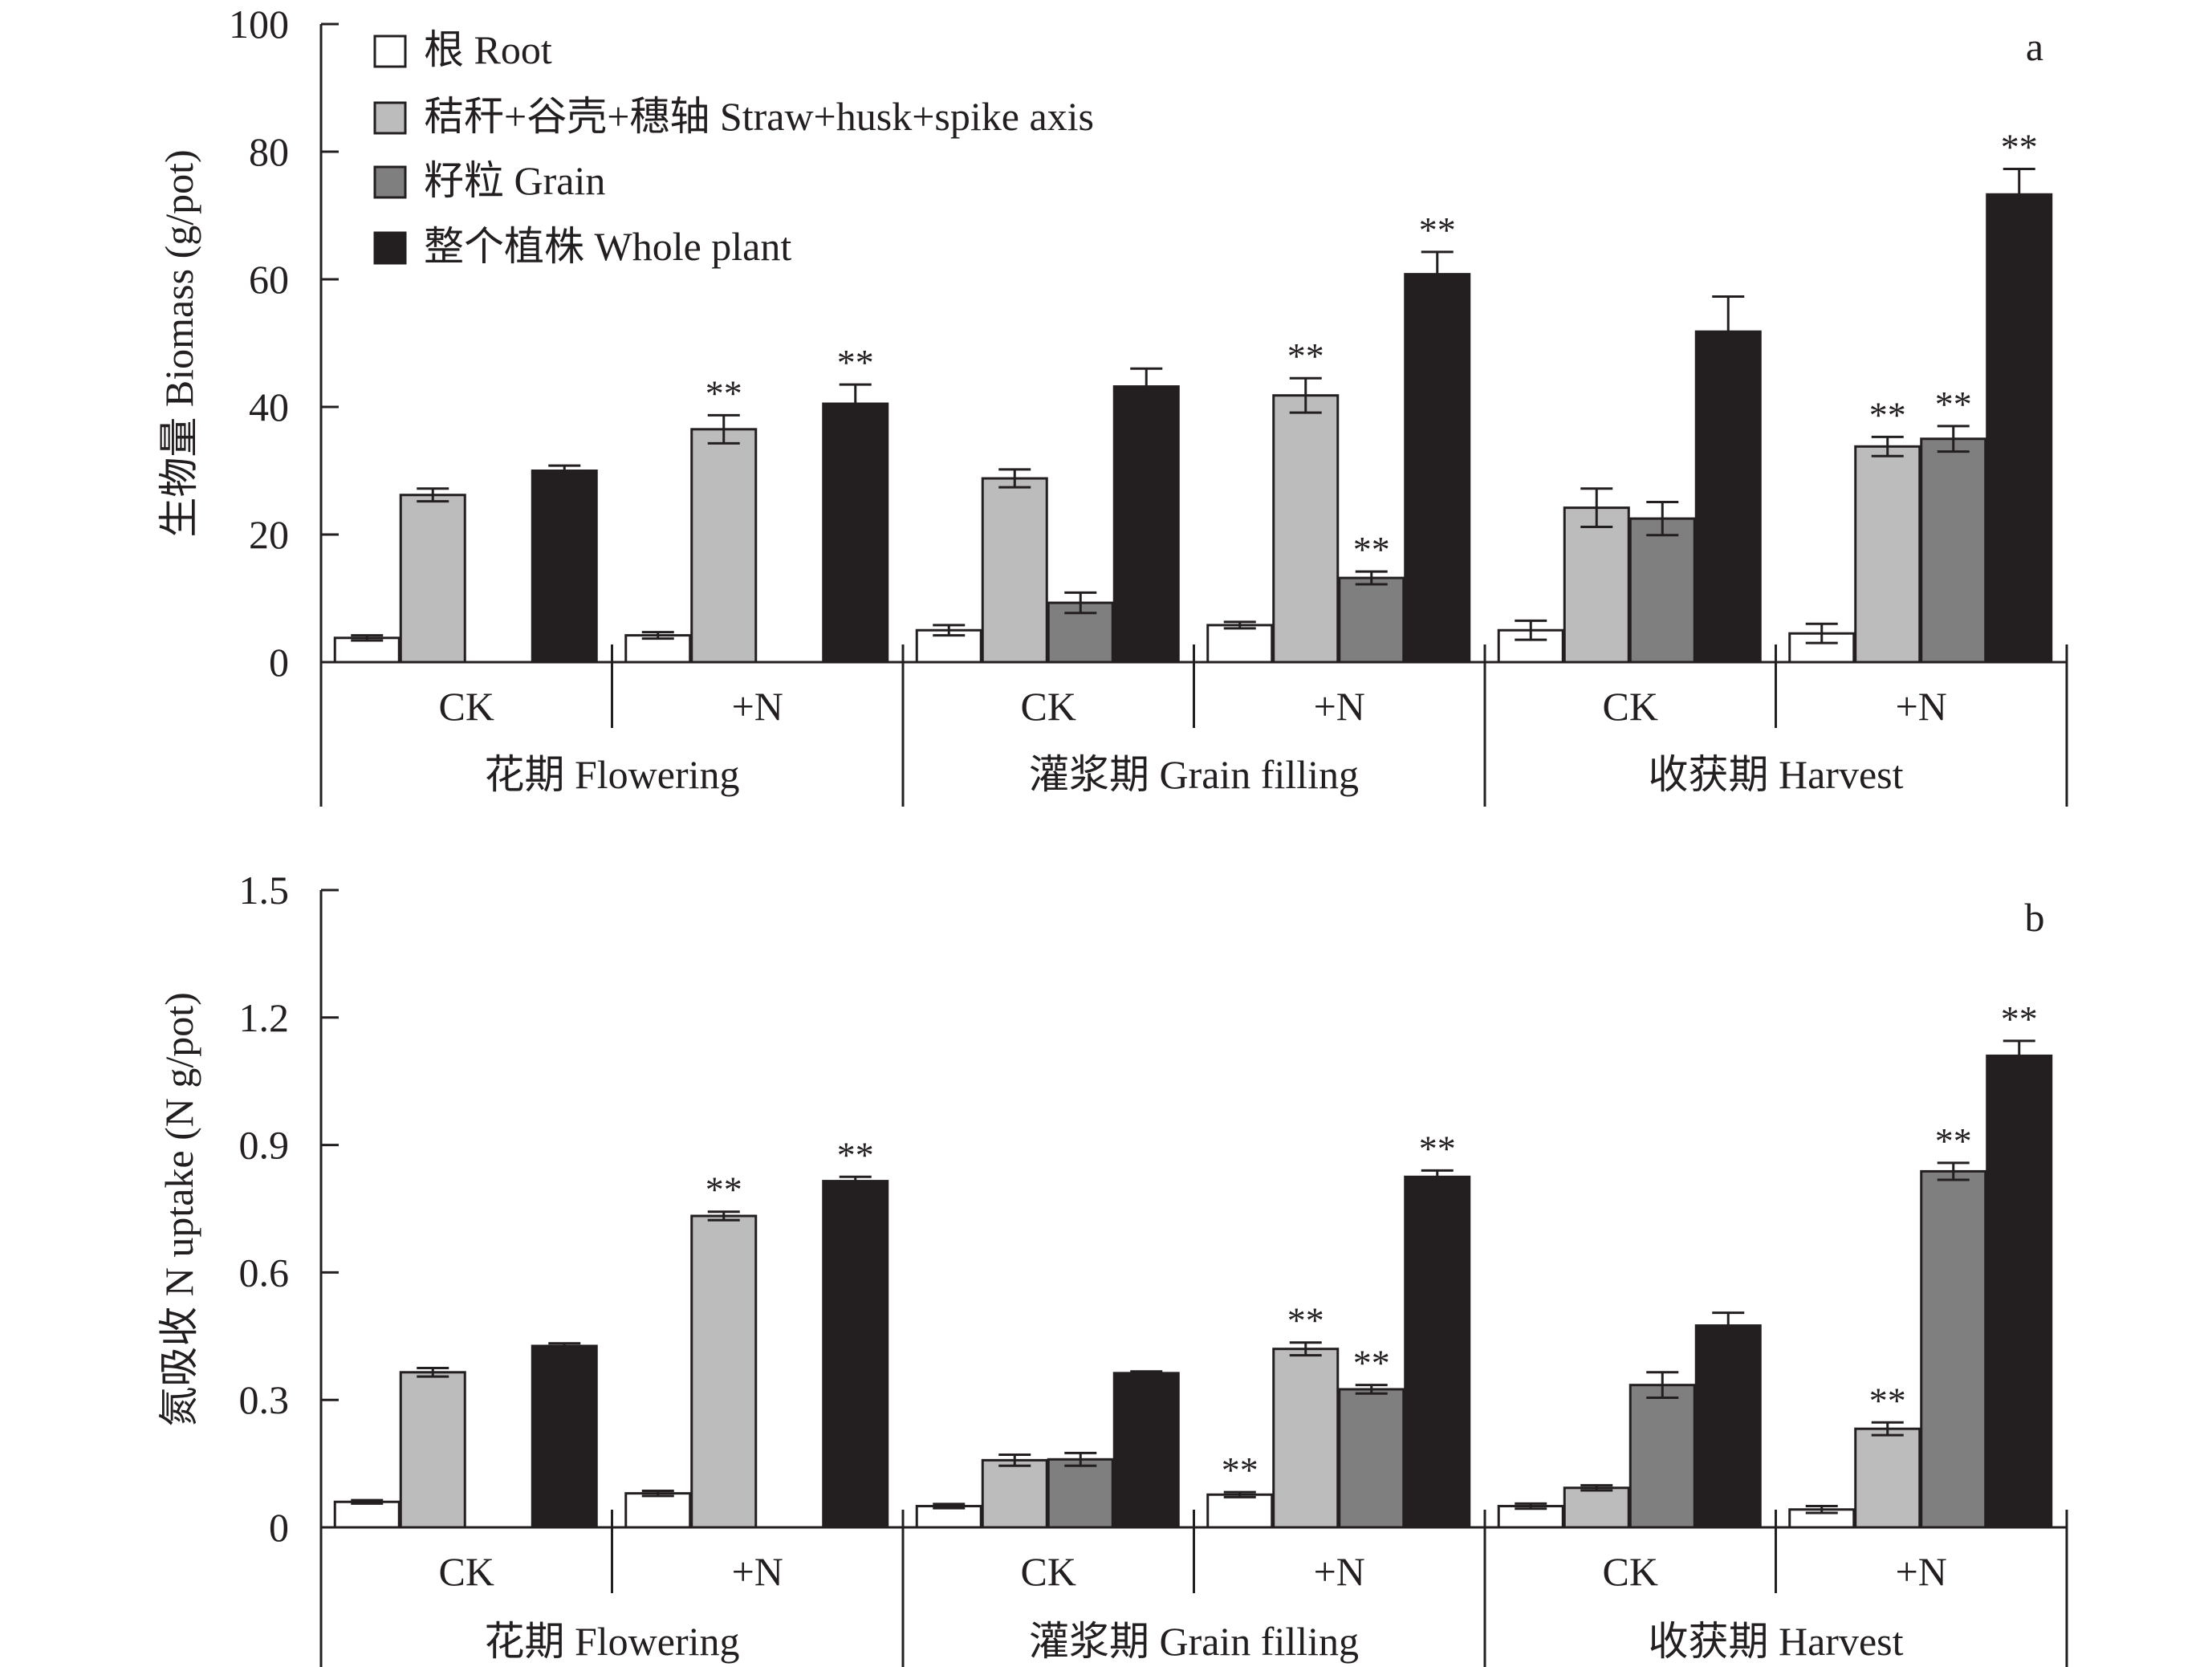  I want to click on panel-b-y-tick-label: 0.9, so click(265, 1145).